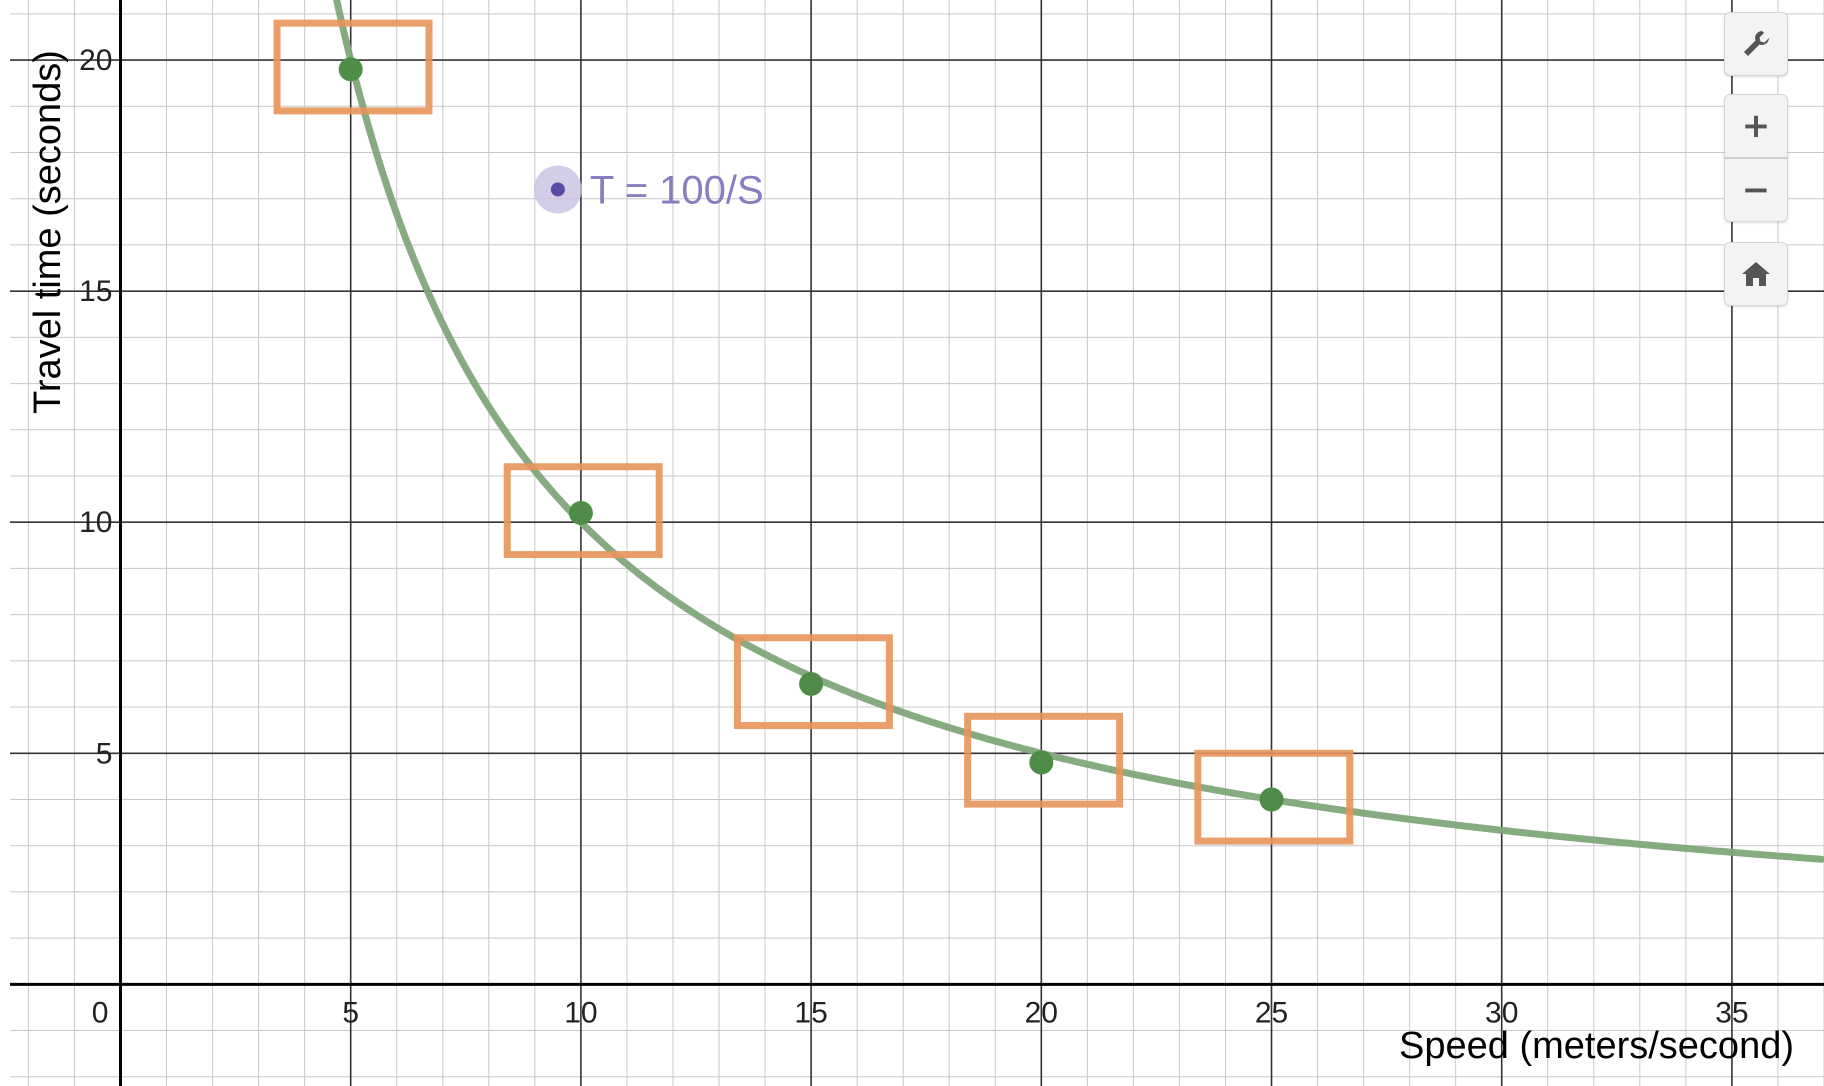  I want to click on origin-label: 0, so click(100, 1012).